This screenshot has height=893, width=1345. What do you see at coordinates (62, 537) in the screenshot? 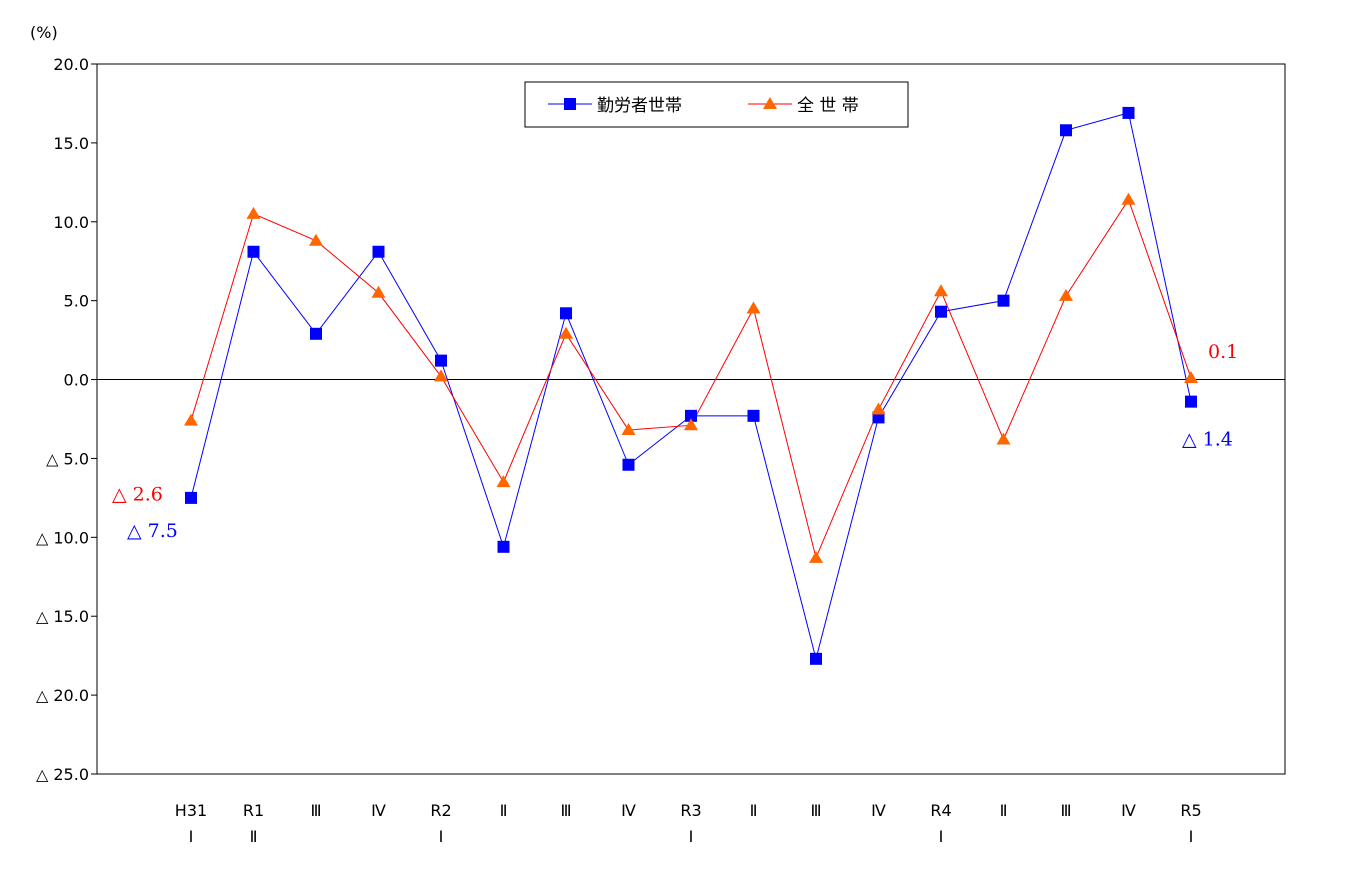
I see `y-tick-label: △ 10.0` at bounding box center [62, 537].